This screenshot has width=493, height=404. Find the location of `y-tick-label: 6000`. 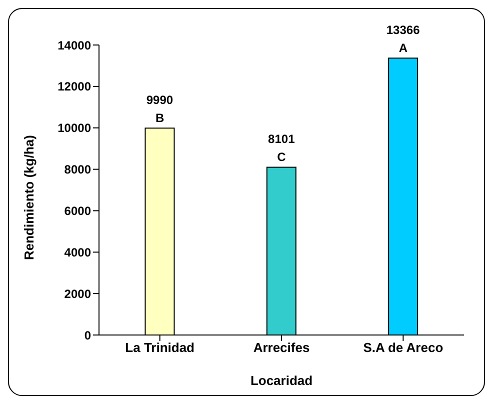

y-tick-label: 6000 is located at coordinates (78, 211).